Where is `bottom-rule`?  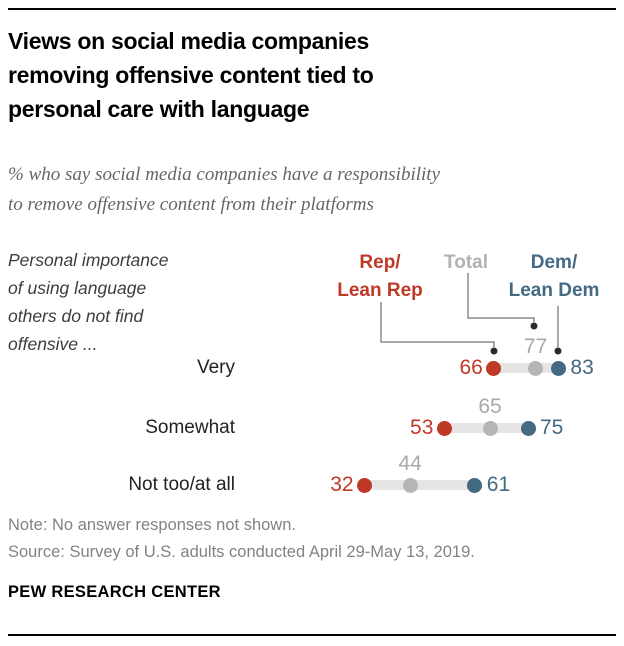 bottom-rule is located at coordinates (312, 635).